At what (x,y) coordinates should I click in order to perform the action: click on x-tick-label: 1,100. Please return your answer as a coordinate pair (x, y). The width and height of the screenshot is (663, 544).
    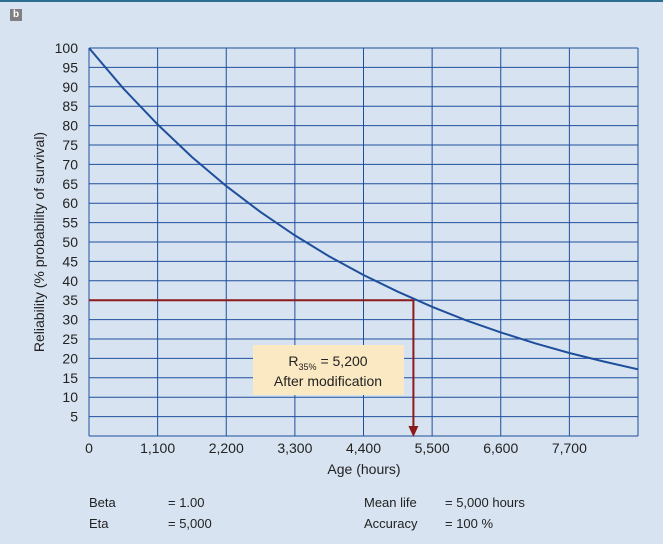
    Looking at the image, I should click on (157, 448).